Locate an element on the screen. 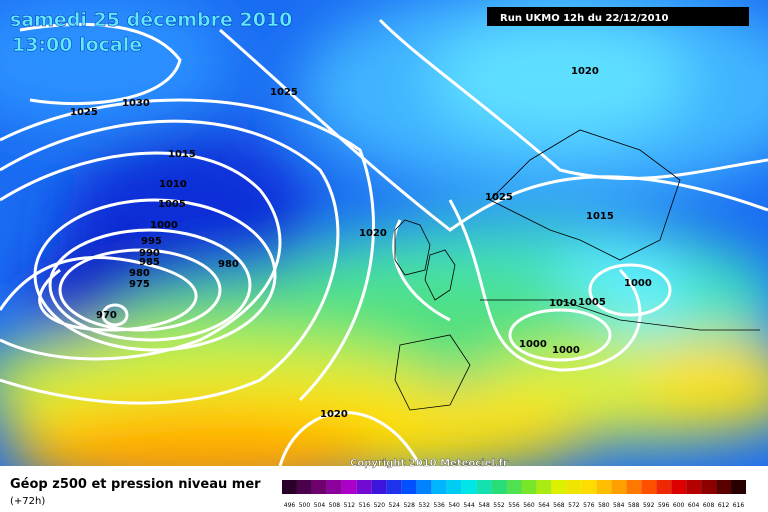 The image size is (768, 512). colorbar-label: 532 is located at coordinates (424, 505).